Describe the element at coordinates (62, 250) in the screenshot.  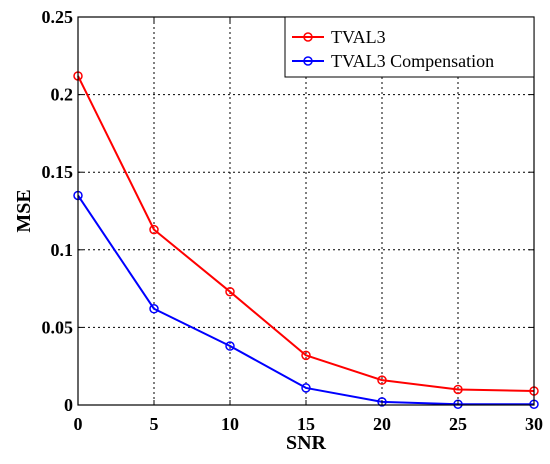
I see `y-tick-label: 0.1` at that location.